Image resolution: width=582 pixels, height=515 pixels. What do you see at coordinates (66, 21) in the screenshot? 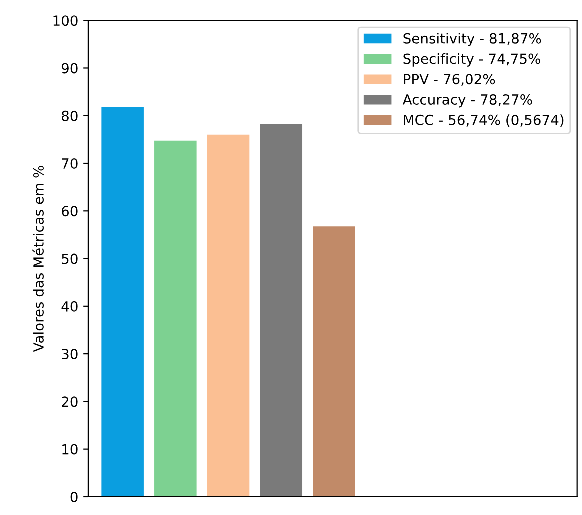
I see `y-tick-label: 100` at bounding box center [66, 21].